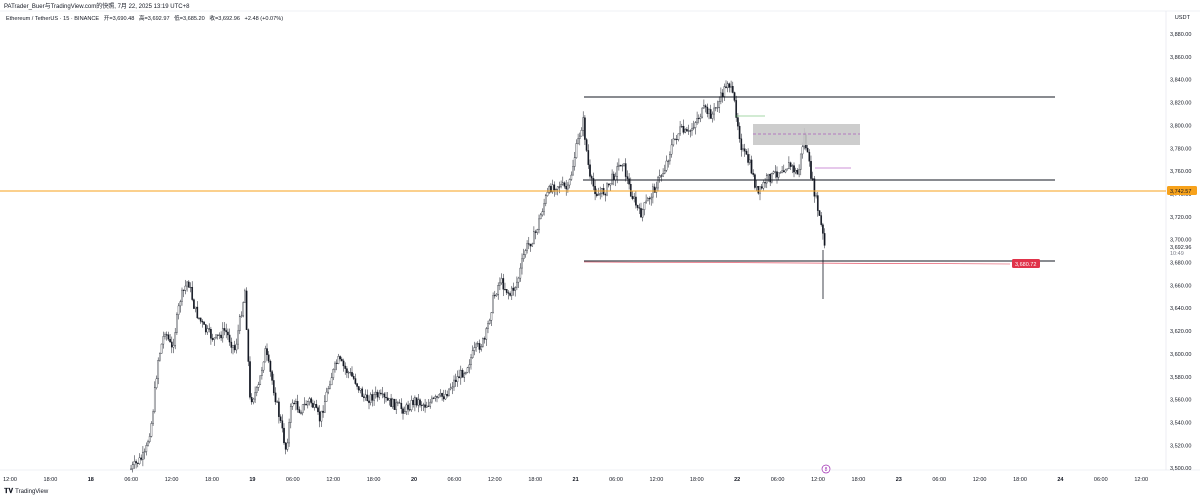 The width and height of the screenshot is (1200, 500). Describe the element at coordinates (826, 469) in the screenshot. I see `event-marker: 8` at that location.